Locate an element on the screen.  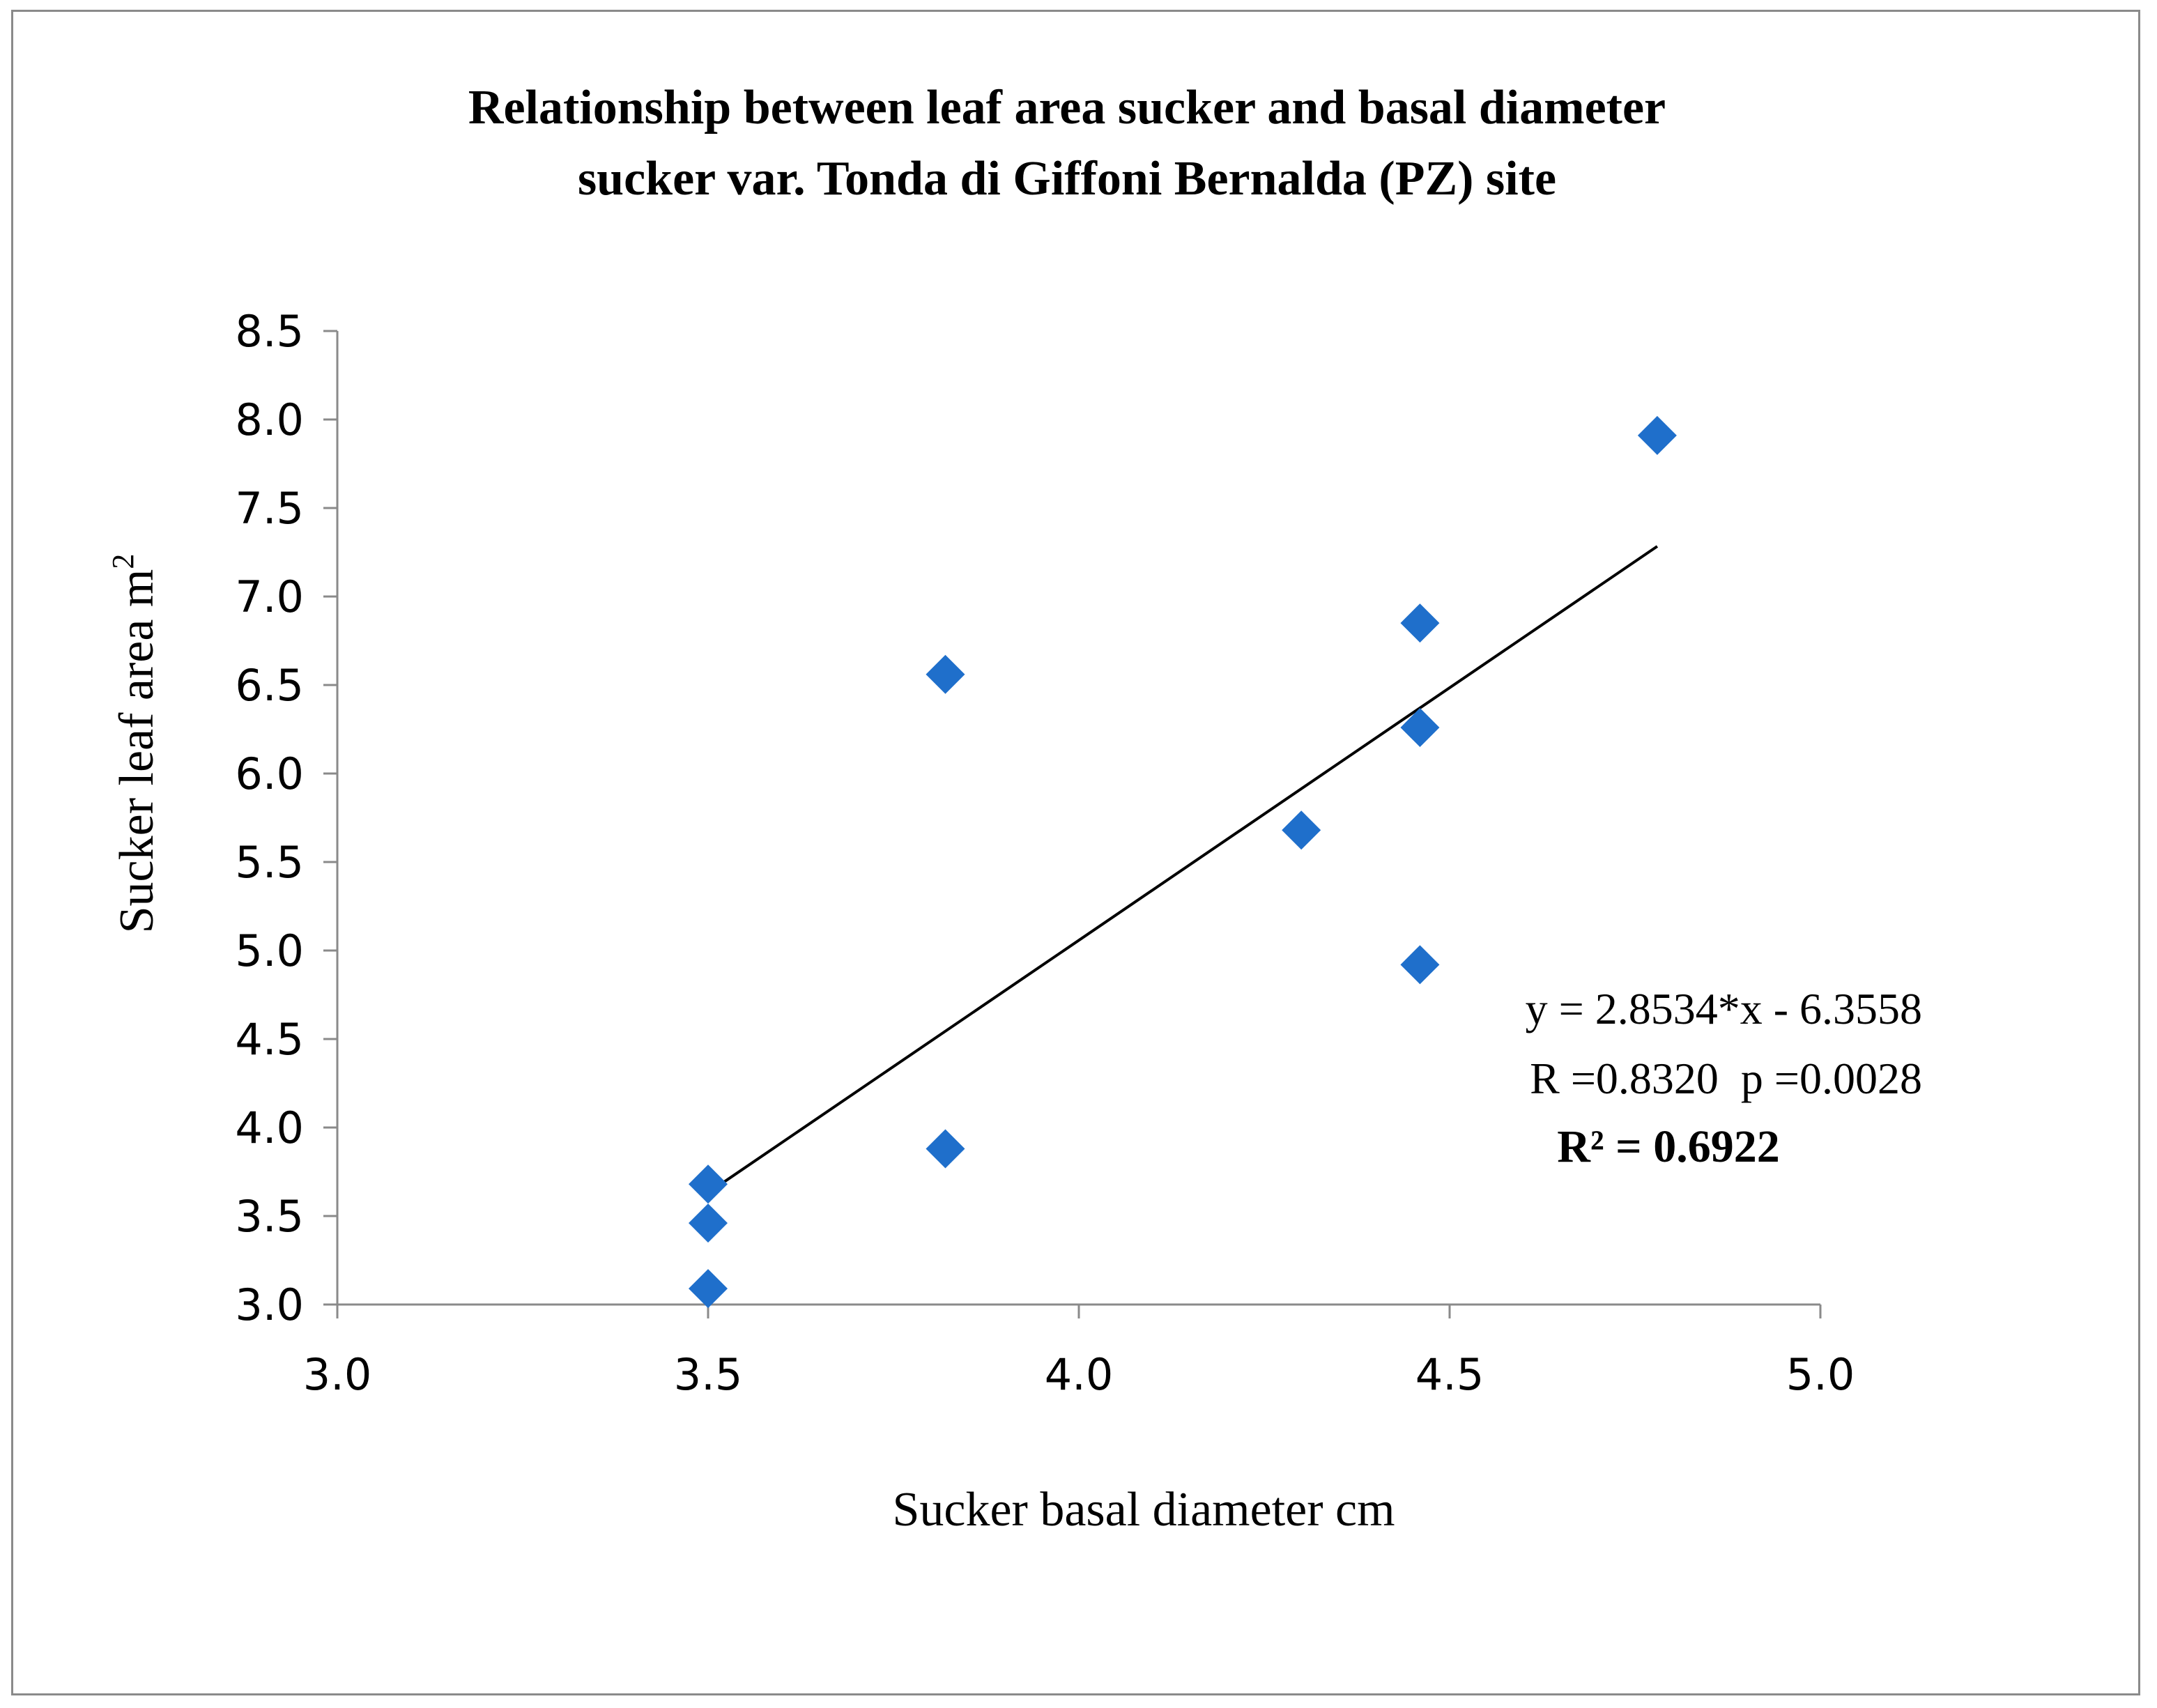
y-tick-label: 6.5 is located at coordinates (269, 685).